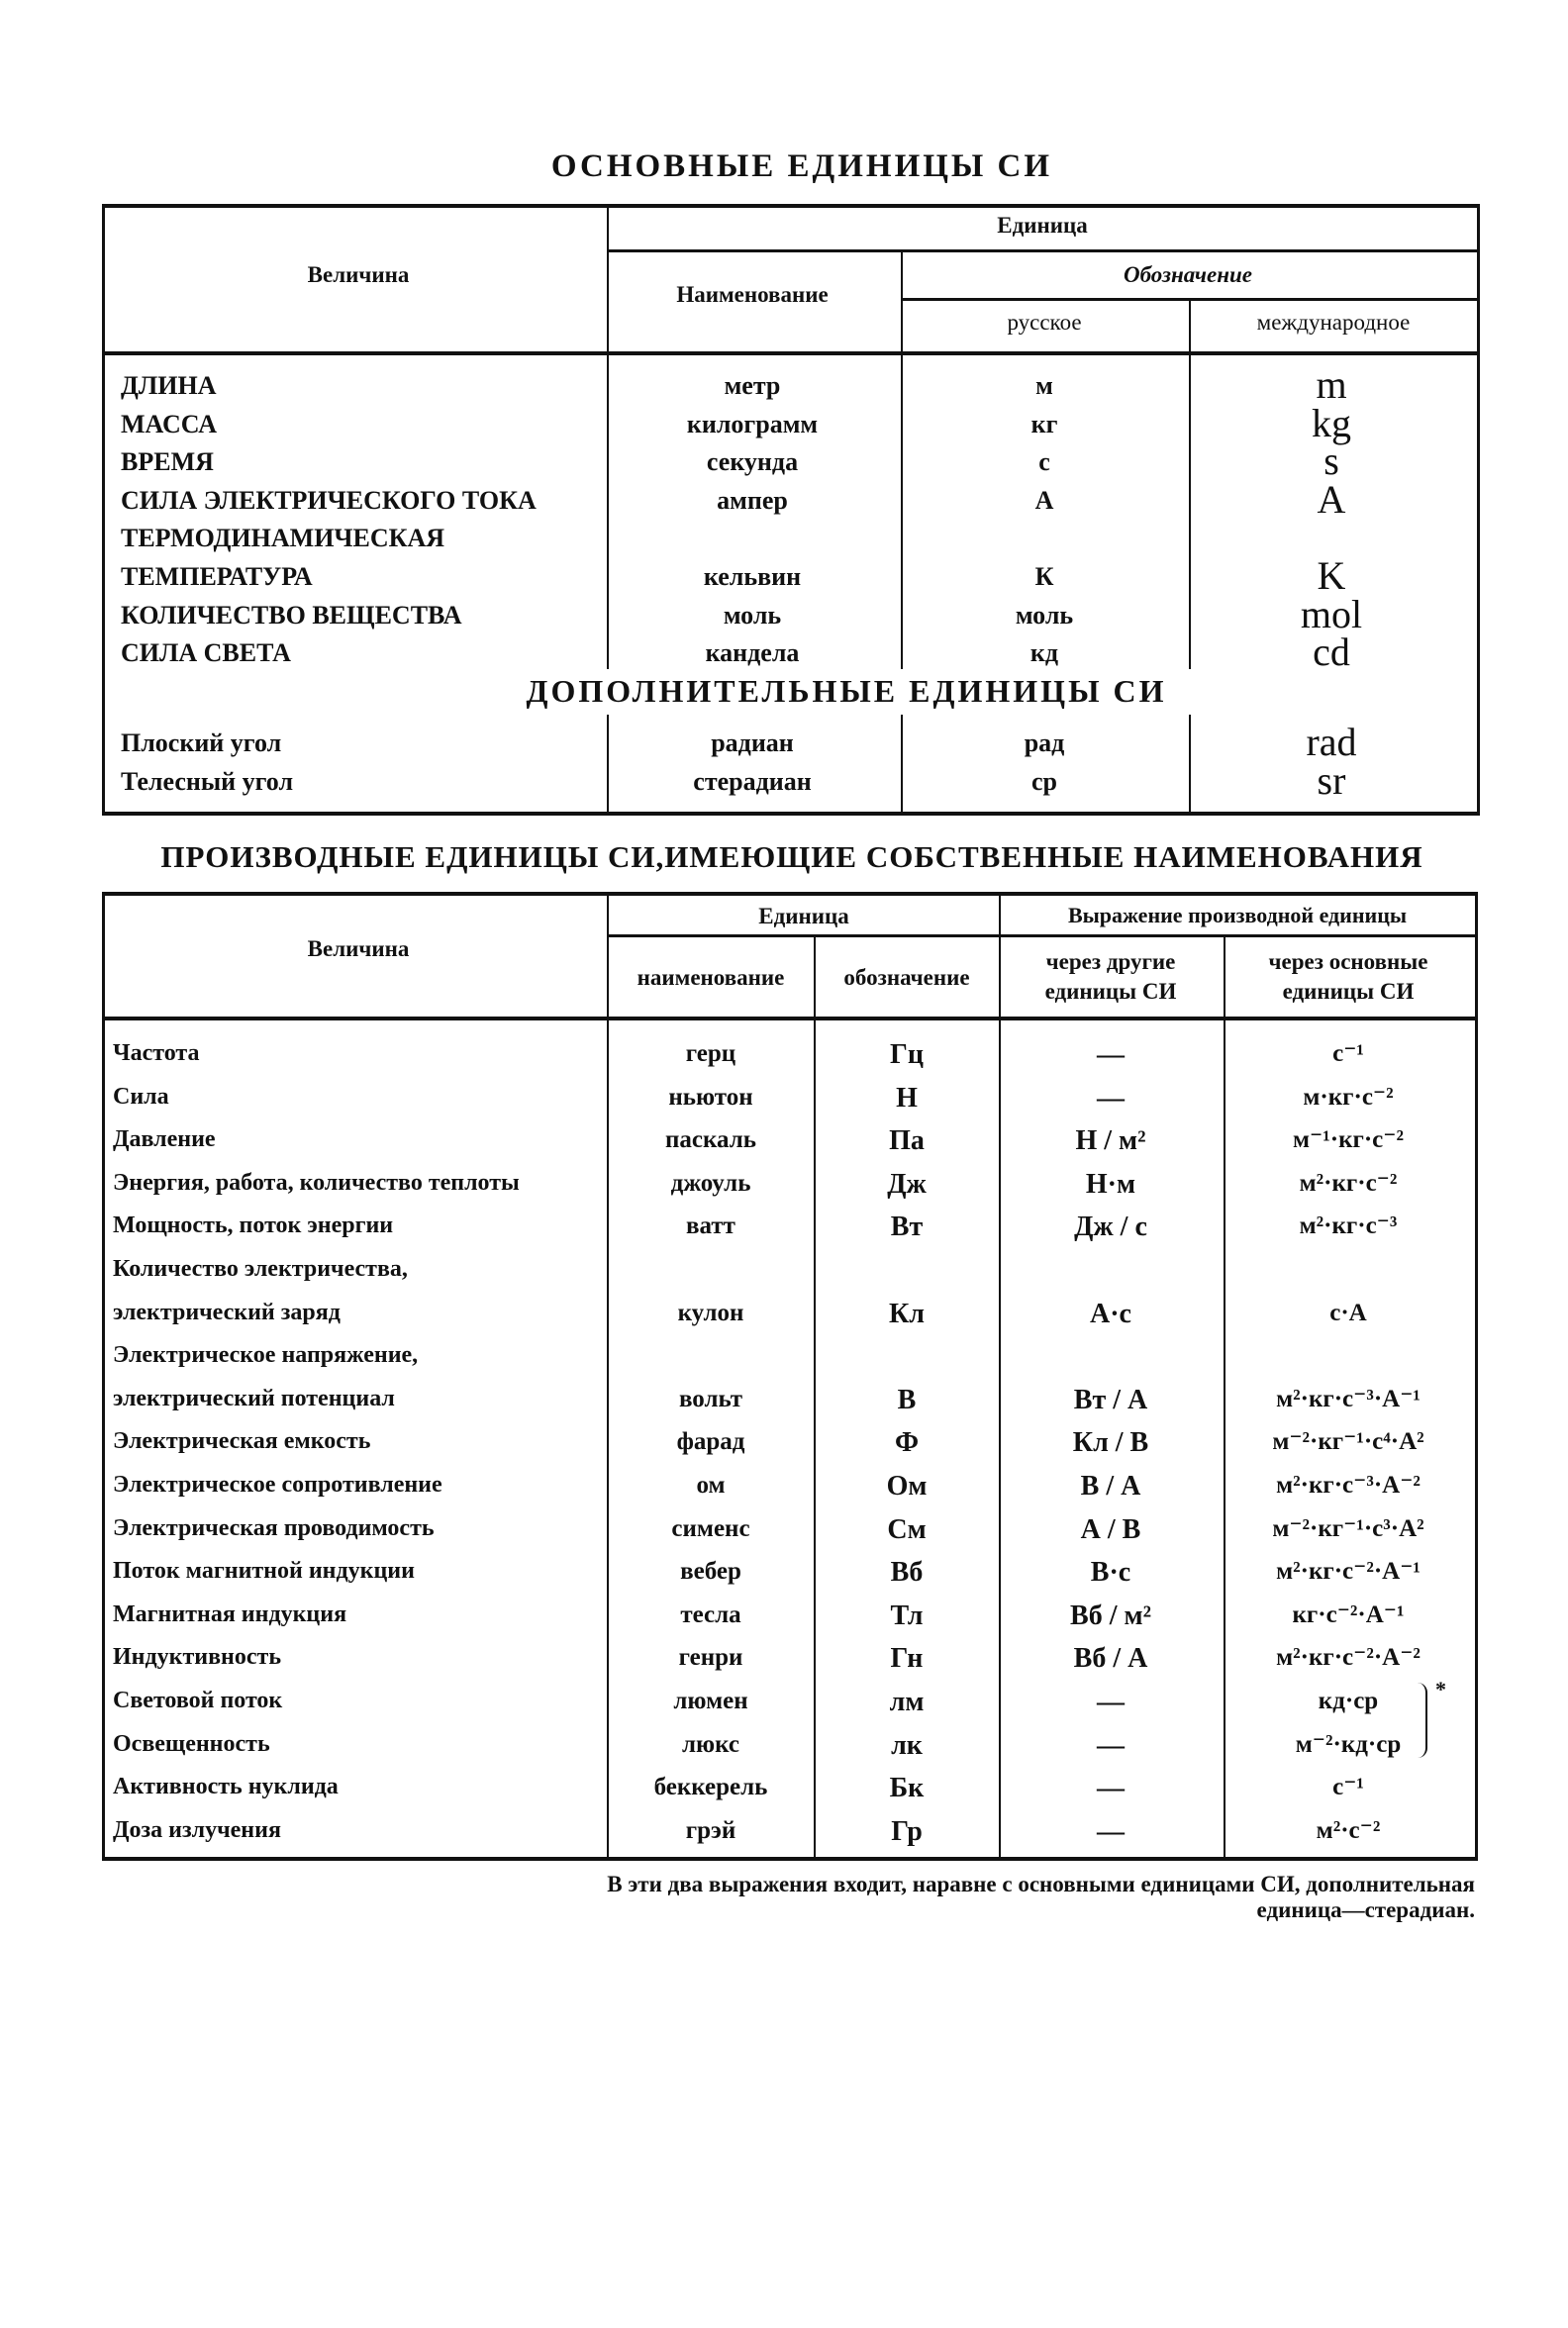 This screenshot has width=1568, height=2328. I want to click on unit-name-cell: сименс, so click(710, 1528).